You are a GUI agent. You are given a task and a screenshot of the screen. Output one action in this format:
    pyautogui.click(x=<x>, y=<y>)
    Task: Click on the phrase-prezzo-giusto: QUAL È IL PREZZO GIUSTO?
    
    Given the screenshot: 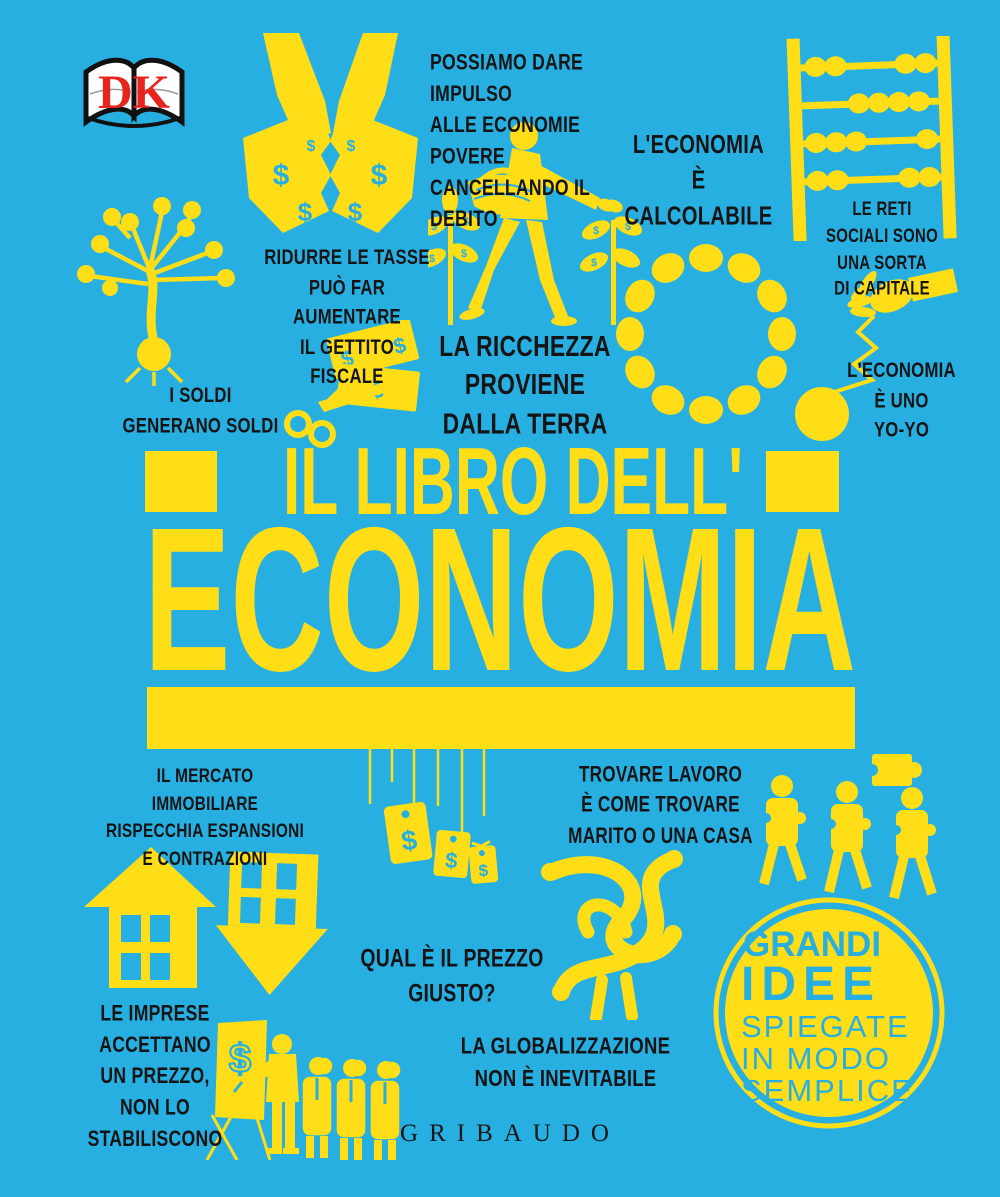 What is the action you would take?
    pyautogui.click(x=452, y=975)
    